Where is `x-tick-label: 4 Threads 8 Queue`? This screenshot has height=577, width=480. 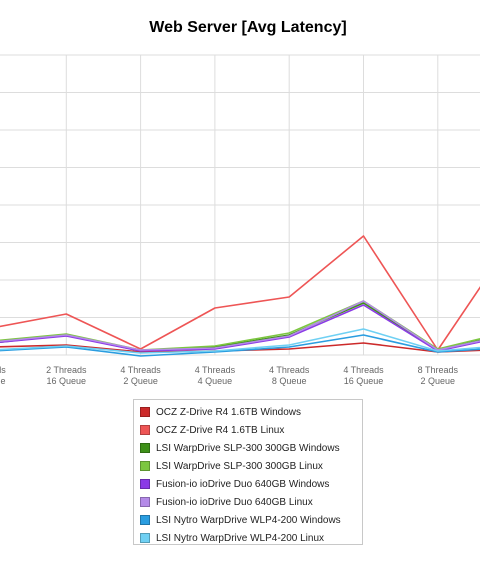
x-tick-label: 4 Threads 8 Queue is located at coordinates (289, 375).